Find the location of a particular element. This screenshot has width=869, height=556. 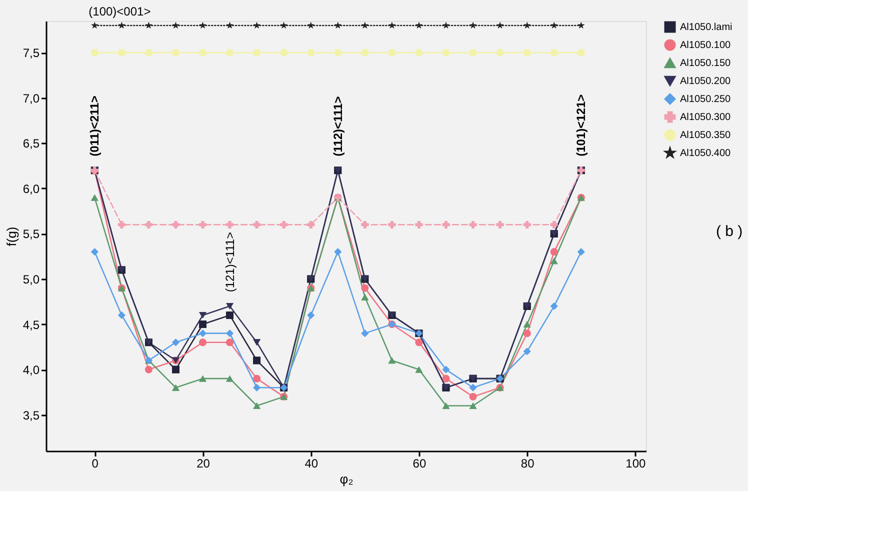

legend-label: Al1050.lami is located at coordinates (706, 27).